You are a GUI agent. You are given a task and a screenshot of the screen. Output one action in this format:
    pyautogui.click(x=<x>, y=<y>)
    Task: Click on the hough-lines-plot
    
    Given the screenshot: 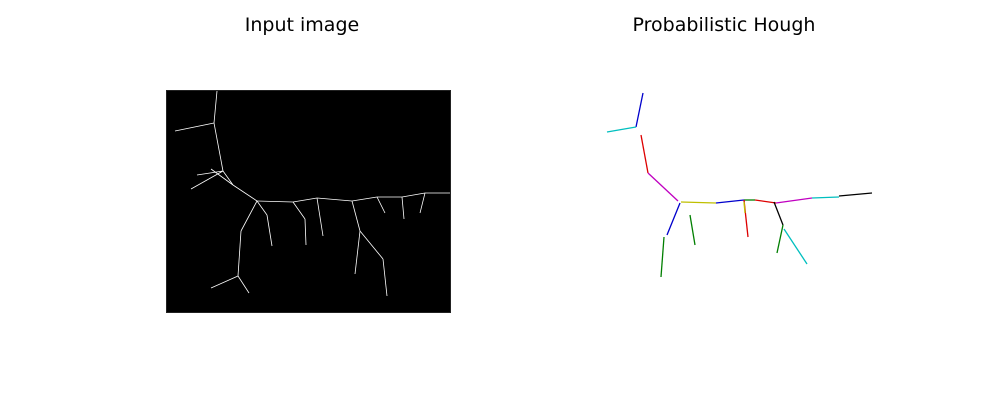 What is the action you would take?
    pyautogui.click(x=739, y=185)
    